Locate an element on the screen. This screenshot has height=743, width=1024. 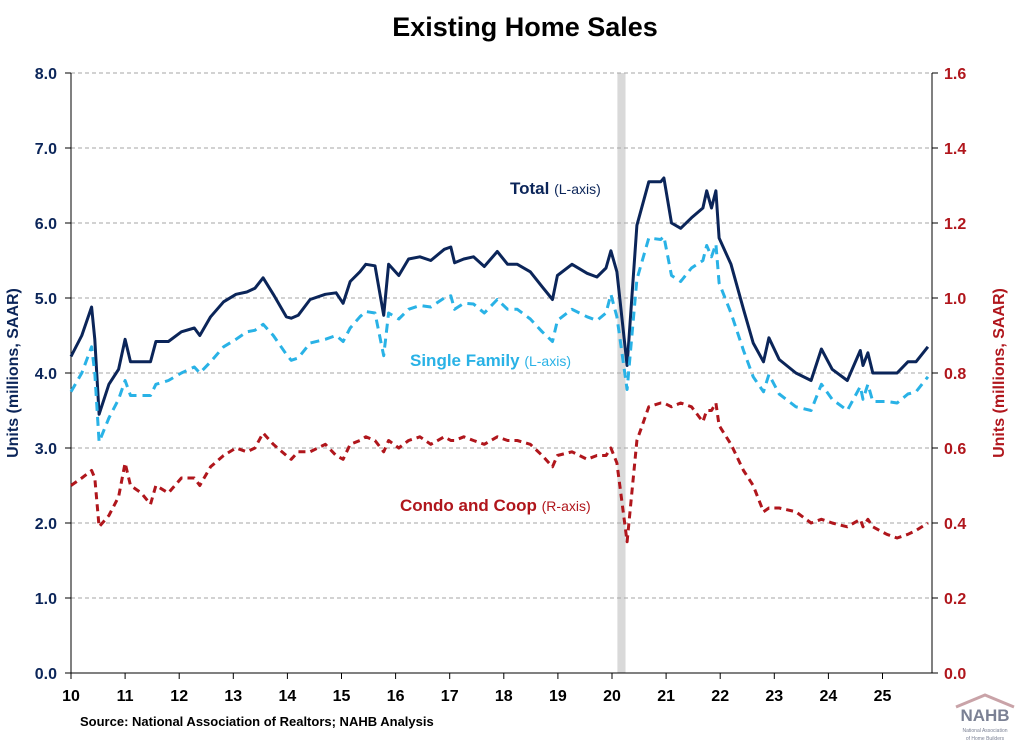
x-tick-label: 12 is located at coordinates (179, 696).